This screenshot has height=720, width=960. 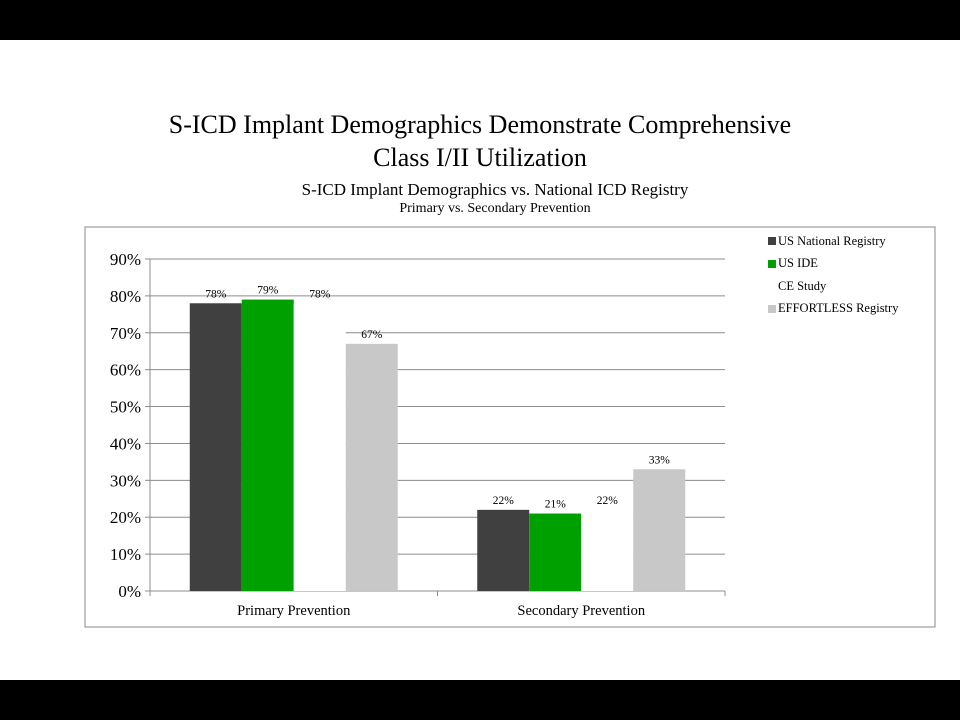 What do you see at coordinates (125, 370) in the screenshot?
I see `y-tick-label: 60%` at bounding box center [125, 370].